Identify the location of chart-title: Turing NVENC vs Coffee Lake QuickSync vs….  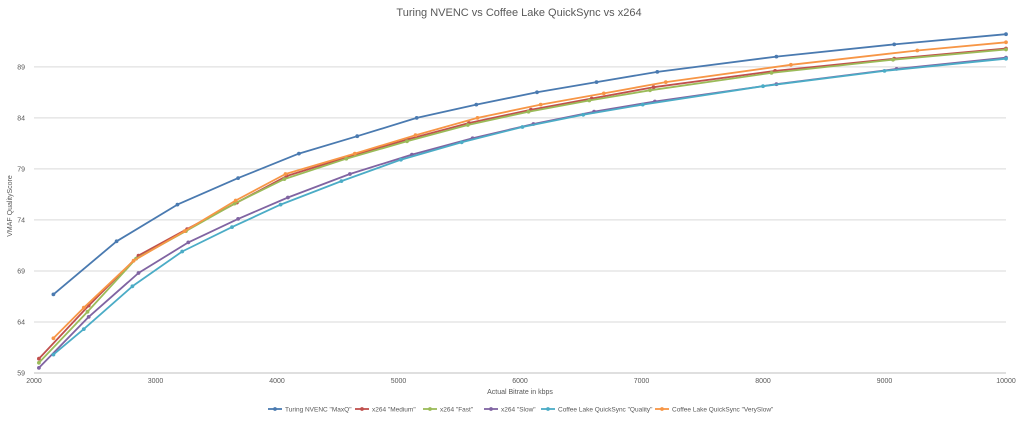
(518, 13).